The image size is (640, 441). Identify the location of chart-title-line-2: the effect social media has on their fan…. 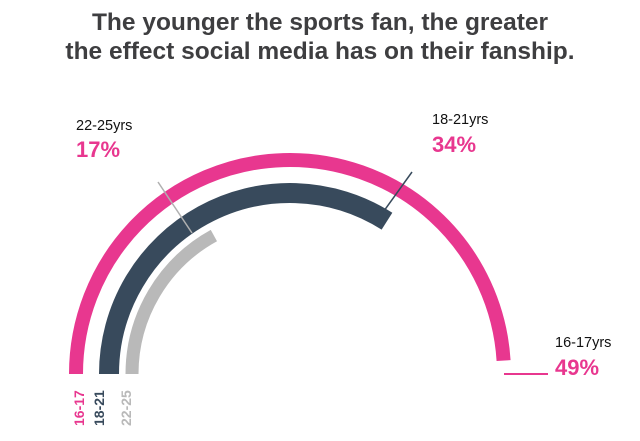
(320, 51).